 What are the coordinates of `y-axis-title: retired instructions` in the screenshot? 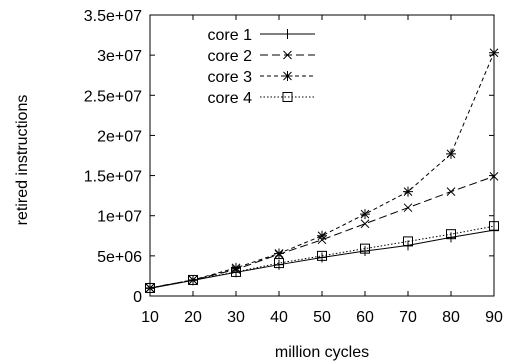 It's located at (22, 160).